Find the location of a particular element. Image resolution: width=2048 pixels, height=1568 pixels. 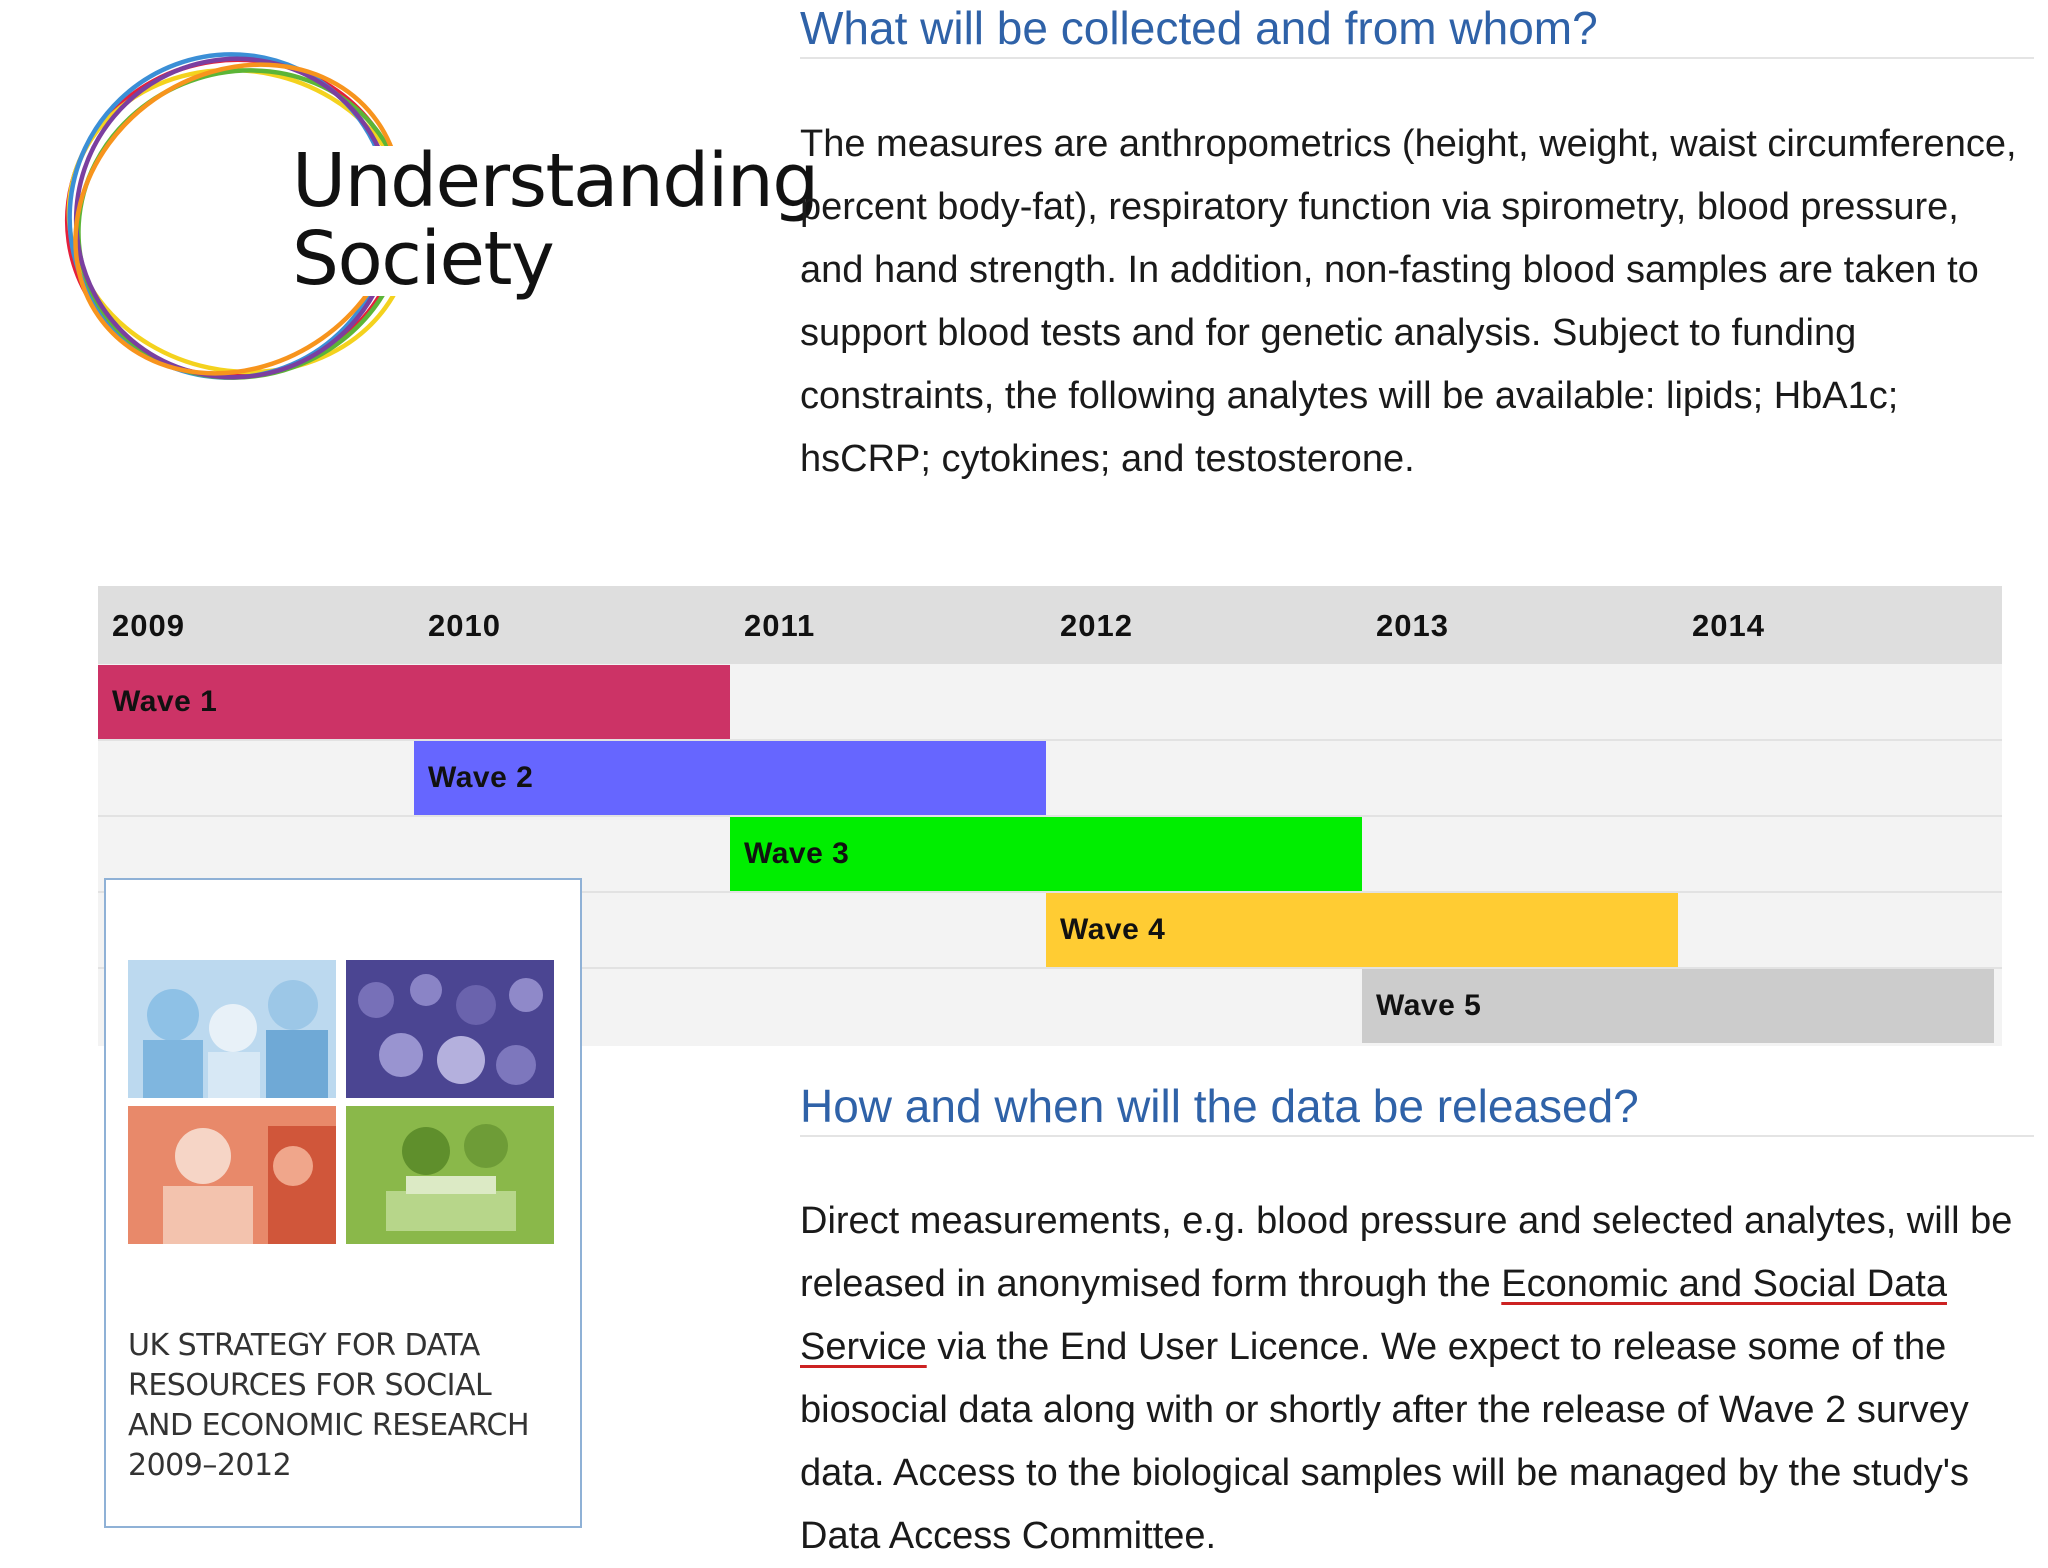

timeline-wave-bar: Wave 2 is located at coordinates (730, 778).